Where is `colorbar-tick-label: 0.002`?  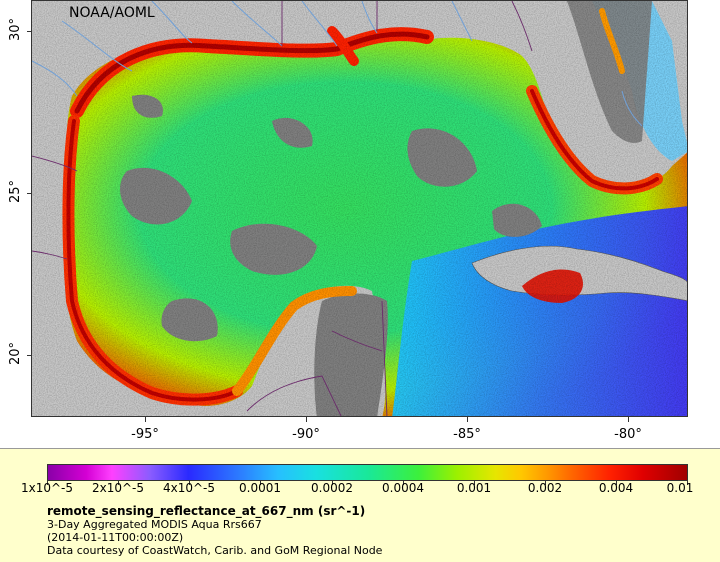 colorbar-tick-label: 0.002 is located at coordinates (545, 488).